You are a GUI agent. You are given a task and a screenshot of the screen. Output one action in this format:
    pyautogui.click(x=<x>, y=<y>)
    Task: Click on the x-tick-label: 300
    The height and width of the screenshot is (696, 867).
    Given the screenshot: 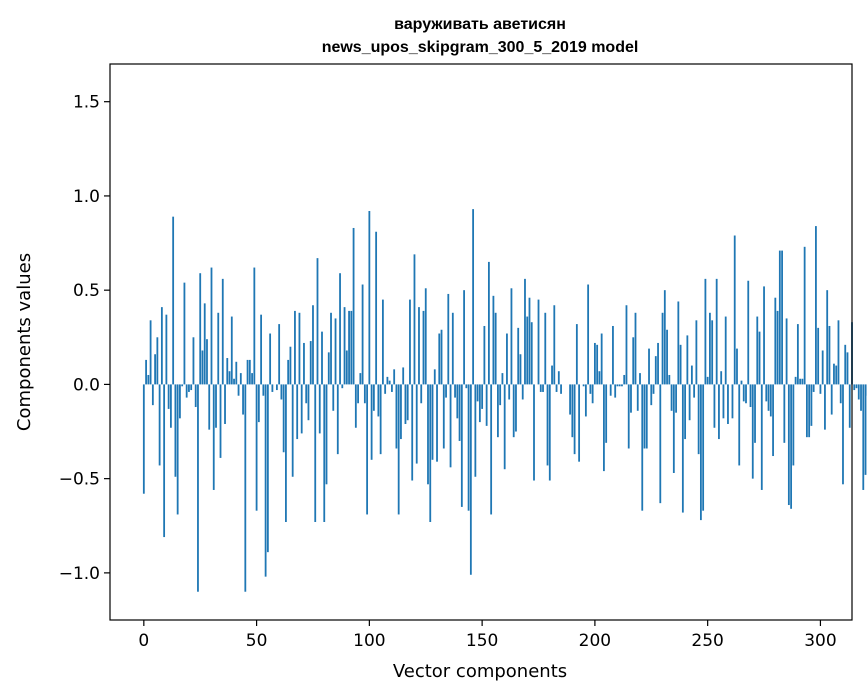 What is the action you would take?
    pyautogui.click(x=820, y=641)
    